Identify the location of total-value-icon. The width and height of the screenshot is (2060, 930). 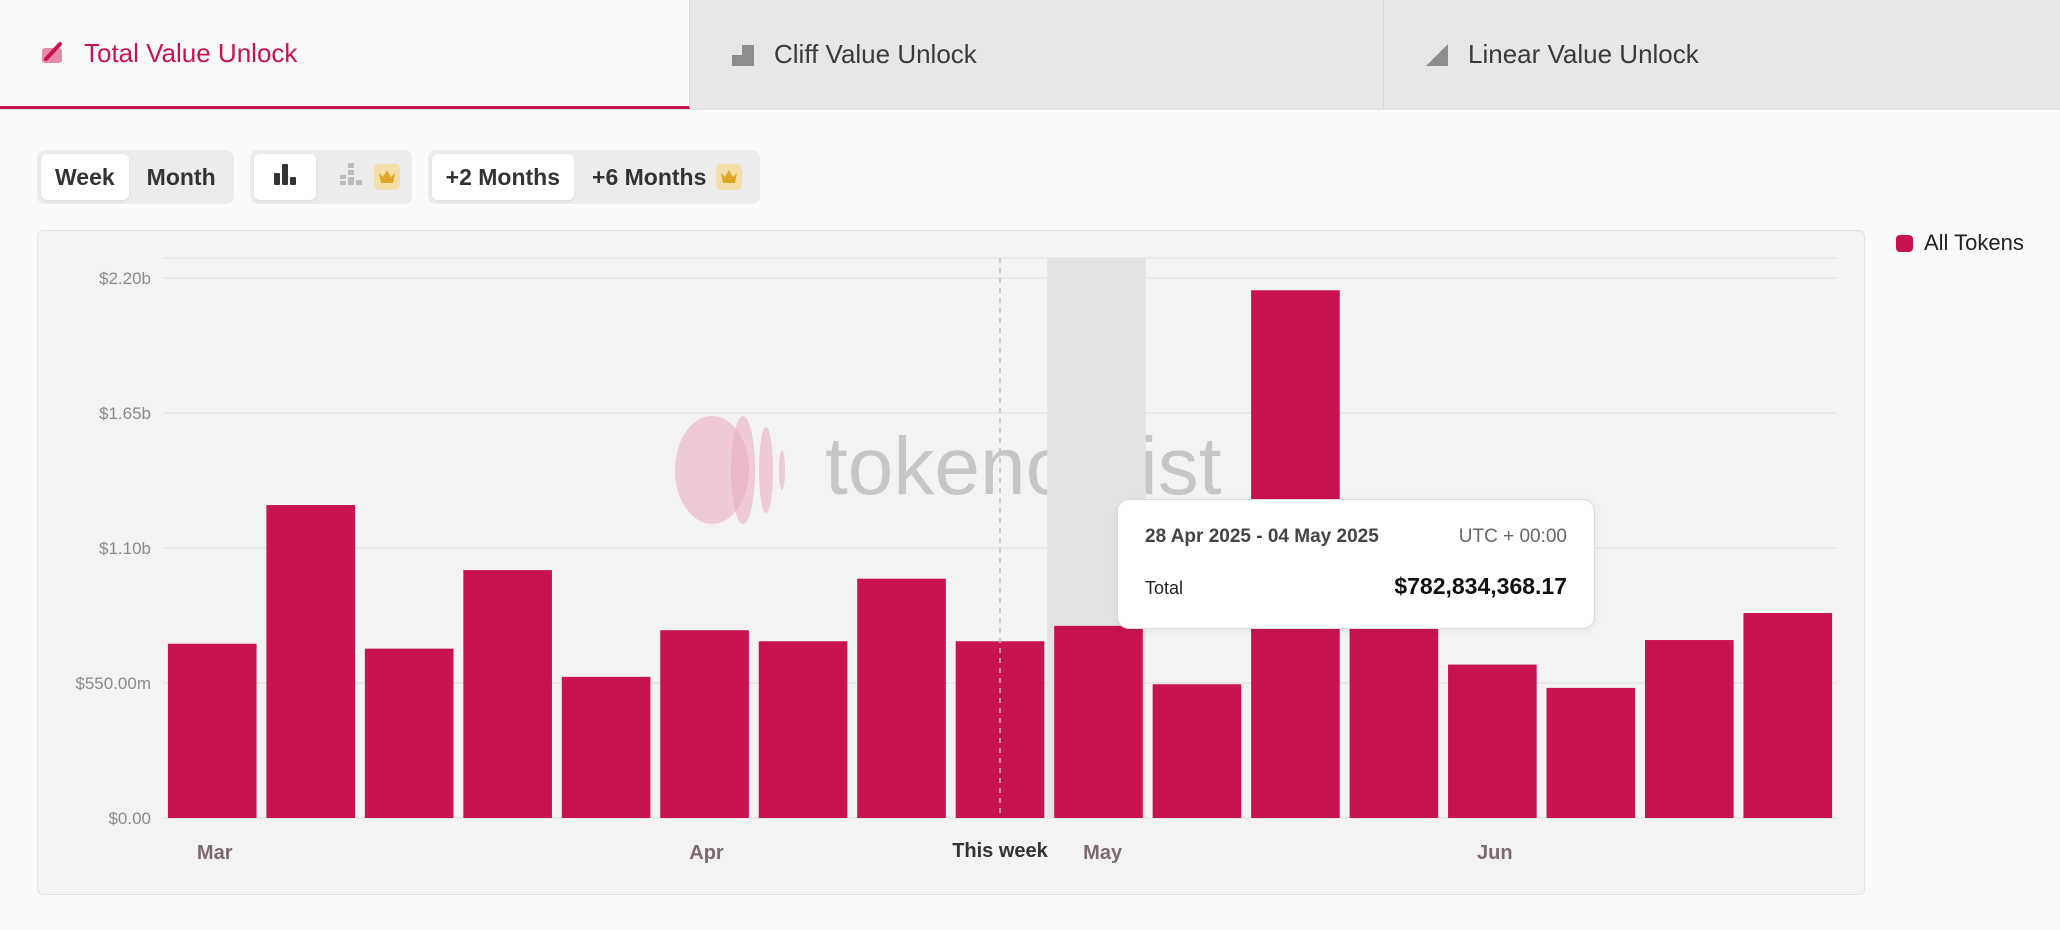
(53, 53).